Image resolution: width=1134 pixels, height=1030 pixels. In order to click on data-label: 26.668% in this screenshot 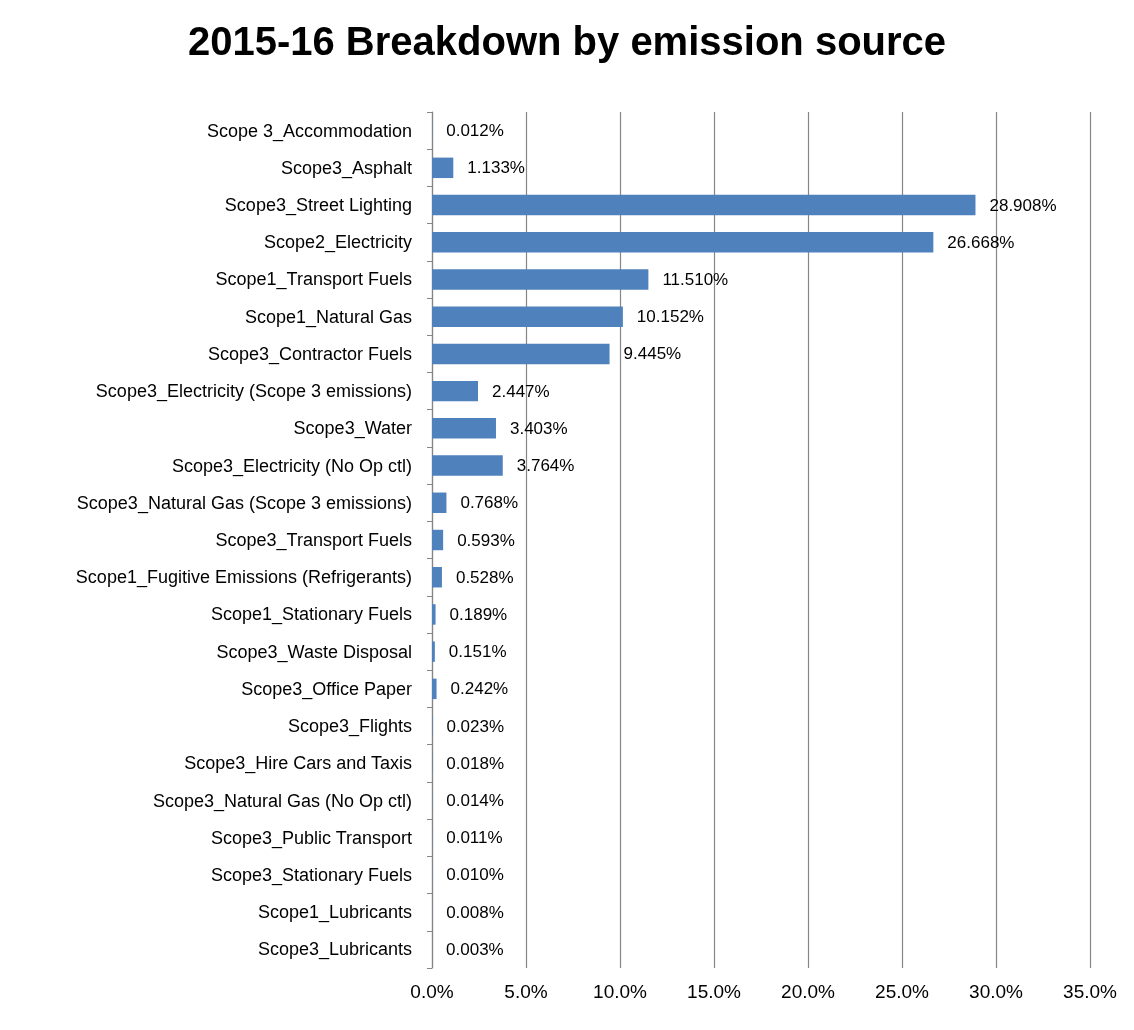, I will do `click(981, 242)`.